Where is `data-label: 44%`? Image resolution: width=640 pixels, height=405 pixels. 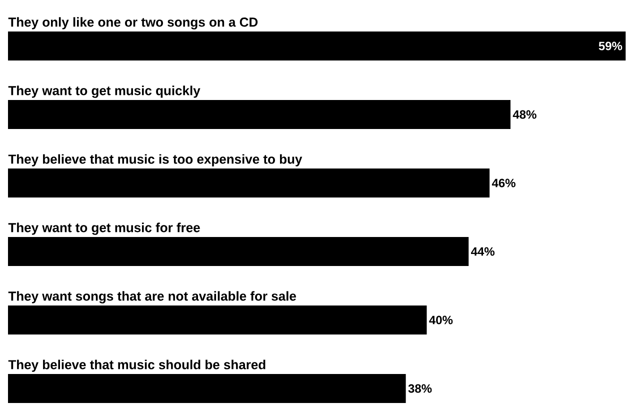
data-label: 44% is located at coordinates (483, 251).